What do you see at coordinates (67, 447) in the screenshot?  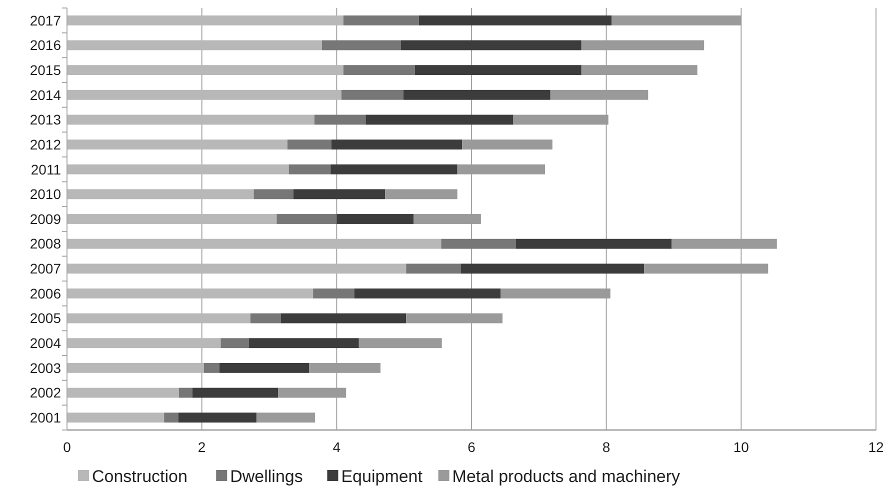 I see `x-tick-label: 0` at bounding box center [67, 447].